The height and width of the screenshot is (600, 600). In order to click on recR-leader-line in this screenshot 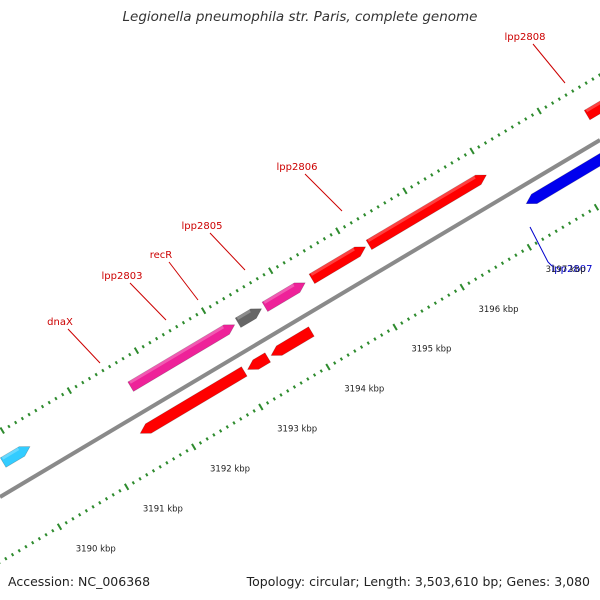, I will do `click(183, 281)`.